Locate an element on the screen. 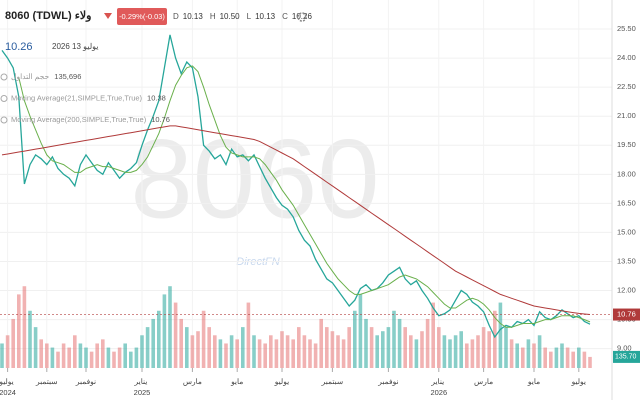  ohlc-label: D is located at coordinates (176, 16).